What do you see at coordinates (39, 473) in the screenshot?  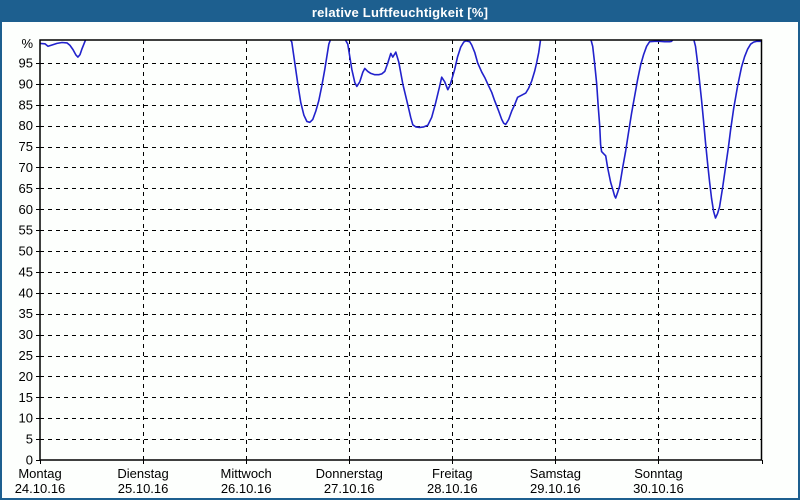 I see `day-name-label: Montag` at bounding box center [39, 473].